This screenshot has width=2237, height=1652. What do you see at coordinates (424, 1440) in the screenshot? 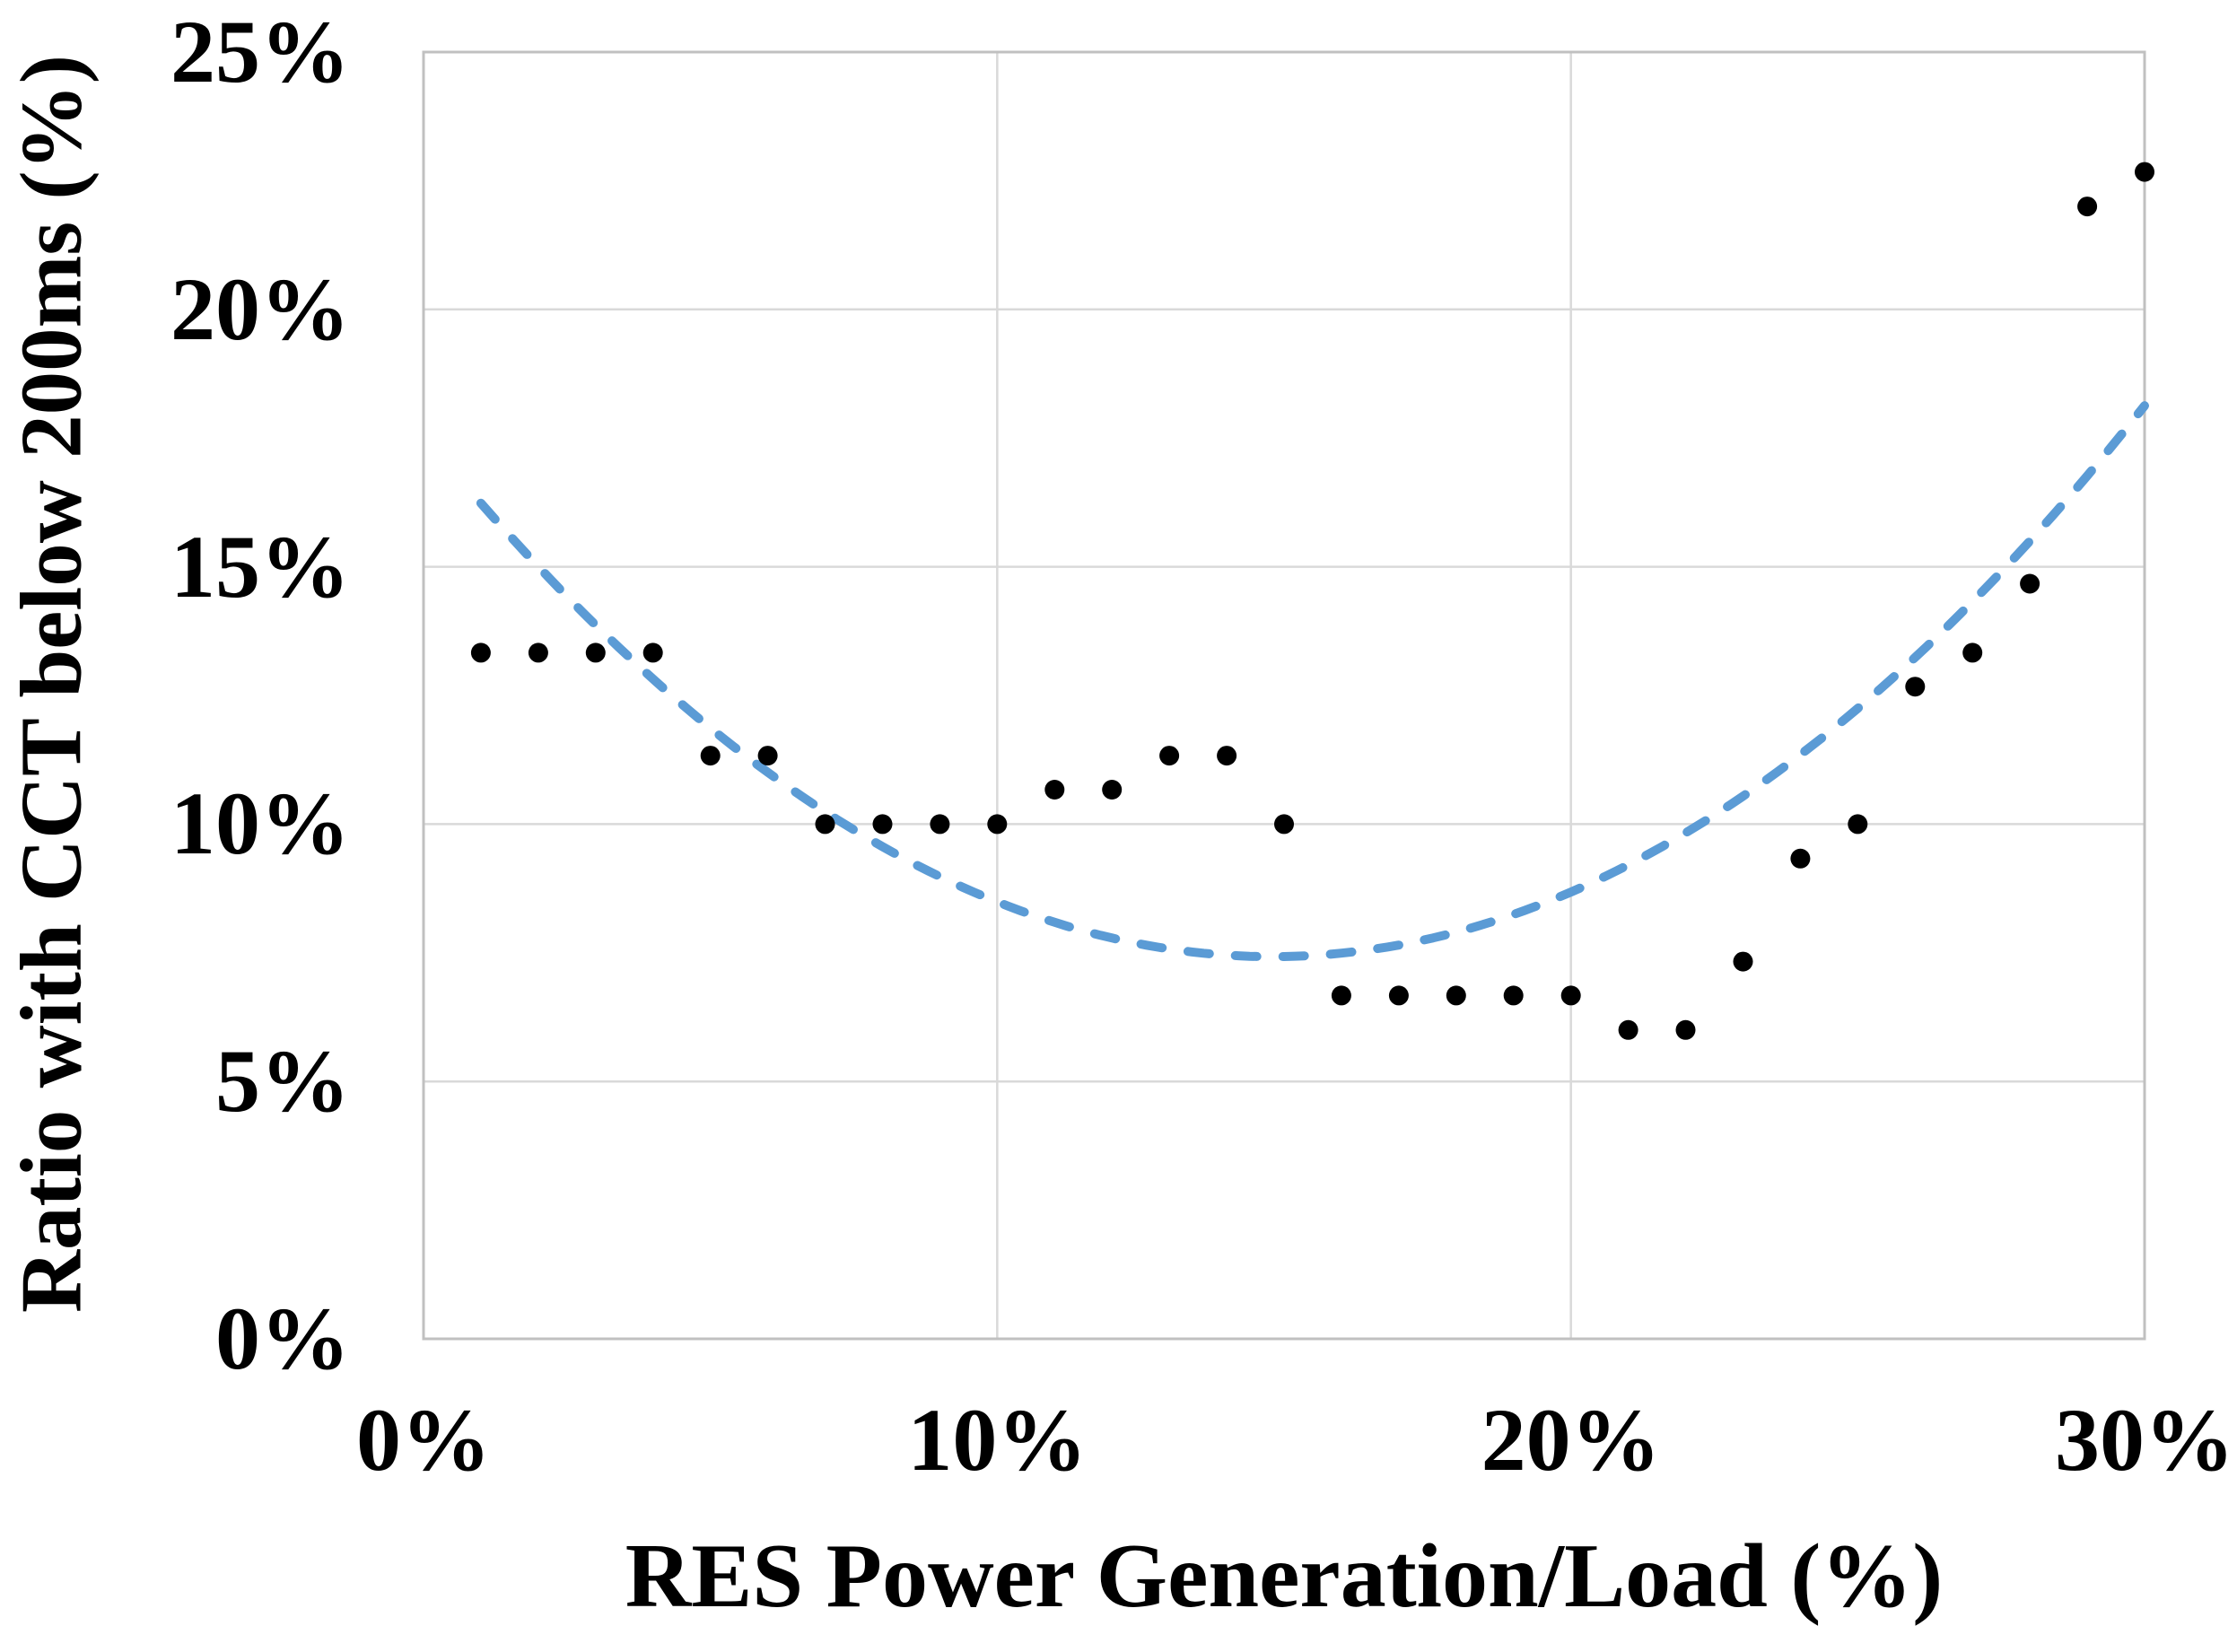
I see `x-tick-label: 0%` at bounding box center [424, 1440].